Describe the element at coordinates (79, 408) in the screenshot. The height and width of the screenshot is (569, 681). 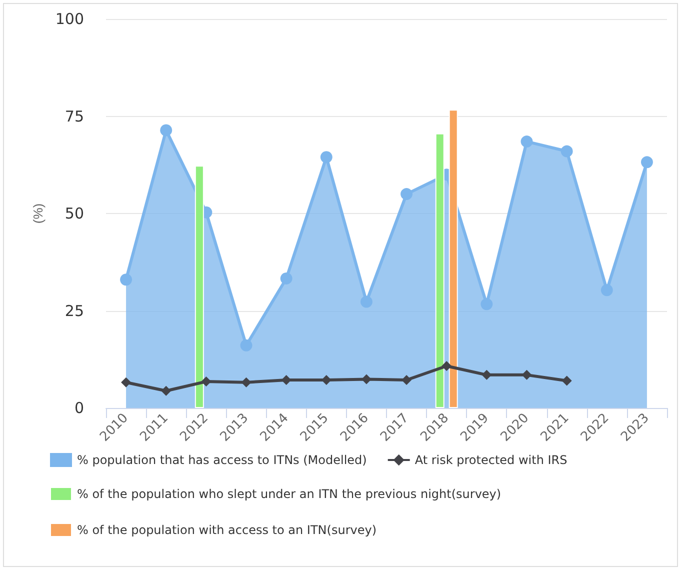
I see `y-tick-label: 0` at that location.